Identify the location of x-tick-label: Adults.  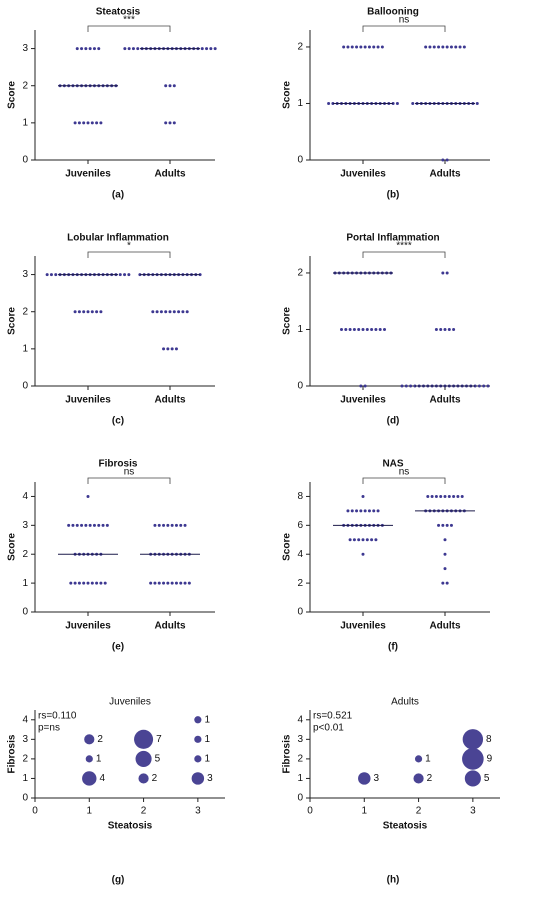
(170, 174).